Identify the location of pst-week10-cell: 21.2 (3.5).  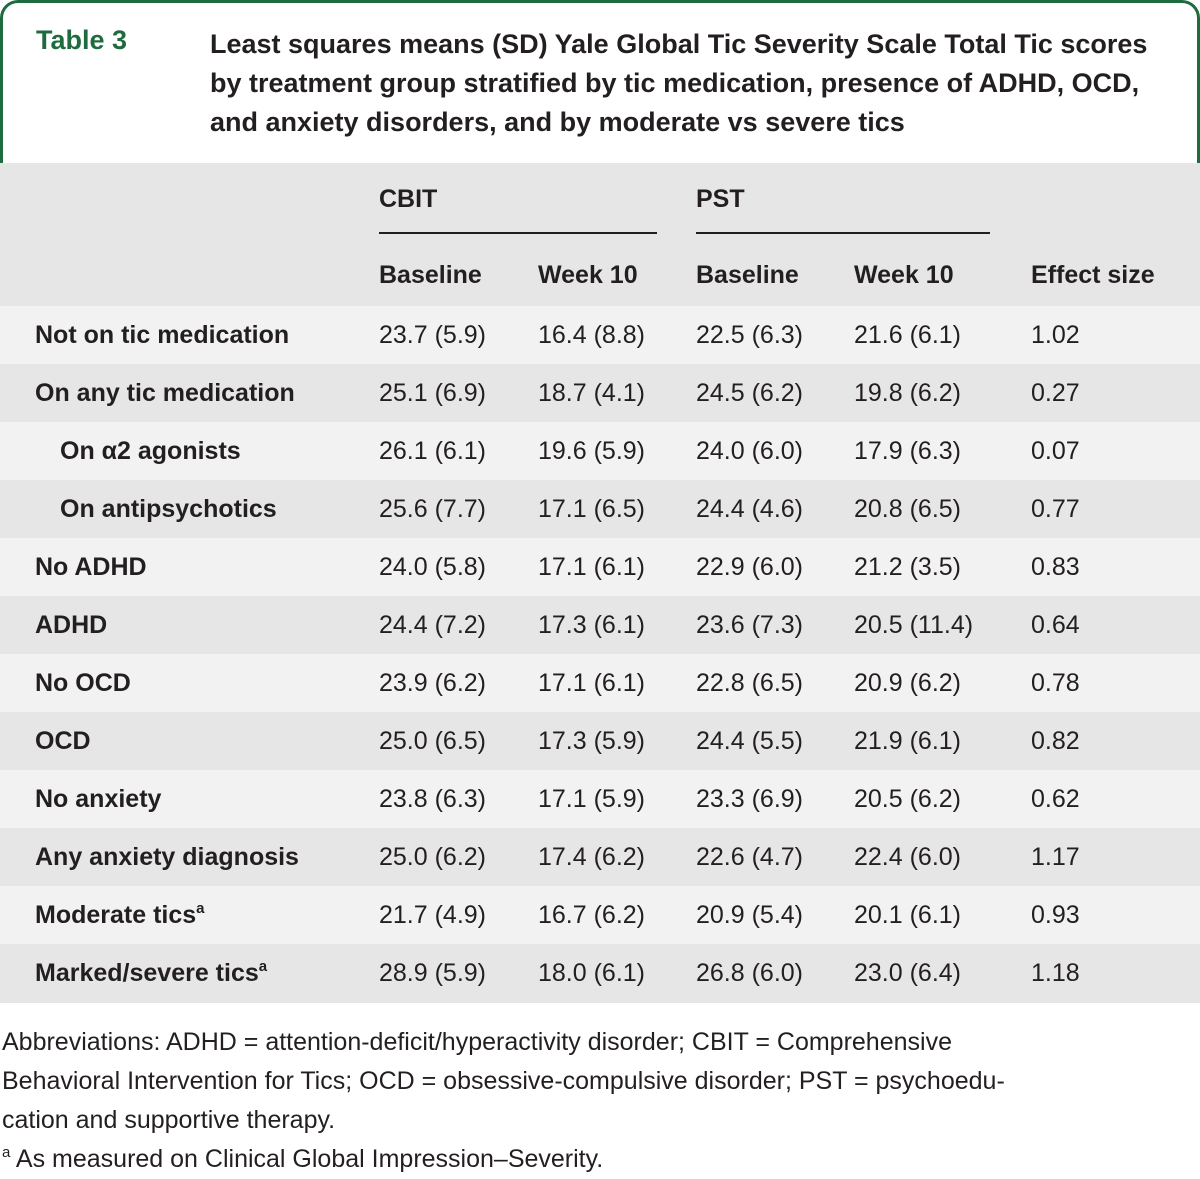
(908, 567).